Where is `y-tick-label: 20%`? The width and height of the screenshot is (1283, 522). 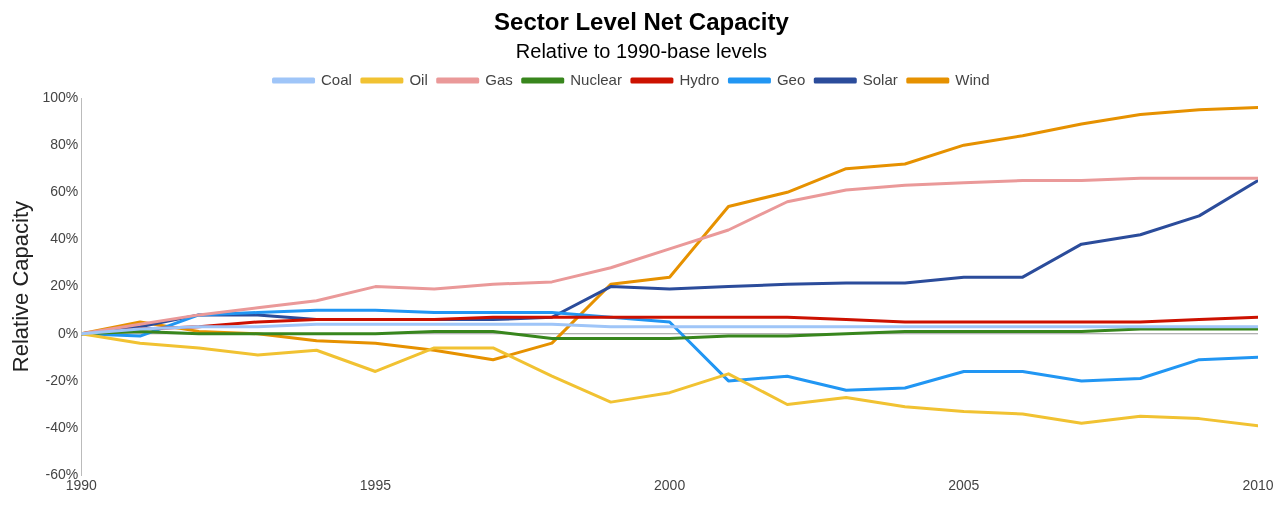
y-tick-label: 20% is located at coordinates (64, 285).